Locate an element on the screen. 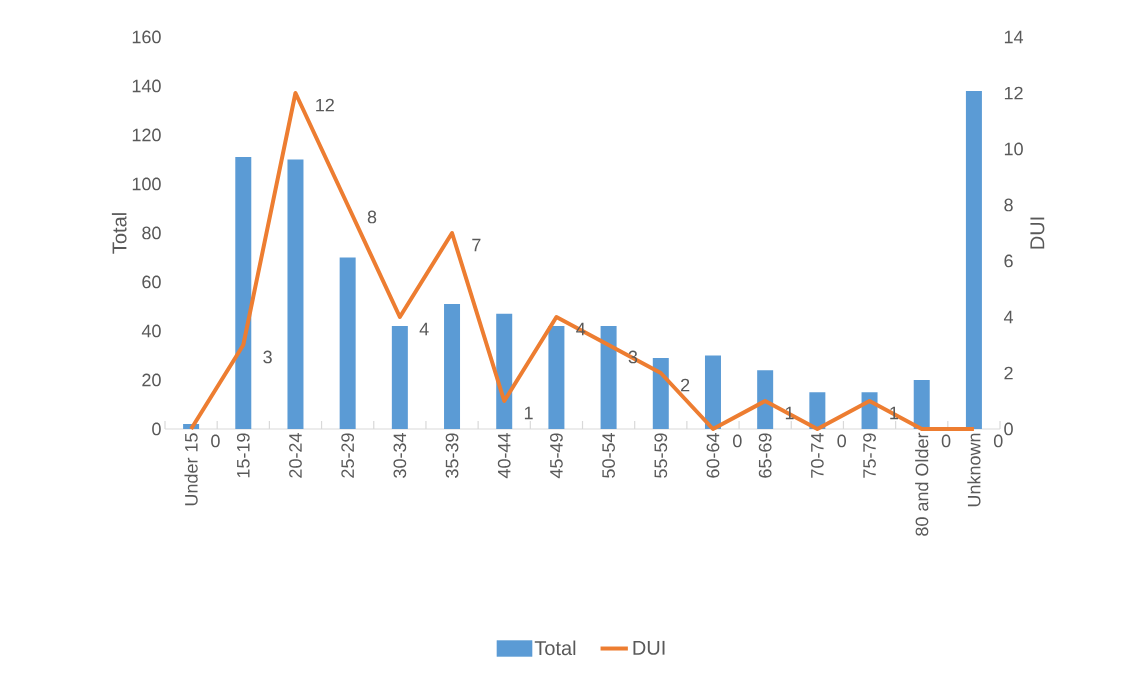 The image size is (1143, 688). y2-tick-label: 0 is located at coordinates (1008, 429).